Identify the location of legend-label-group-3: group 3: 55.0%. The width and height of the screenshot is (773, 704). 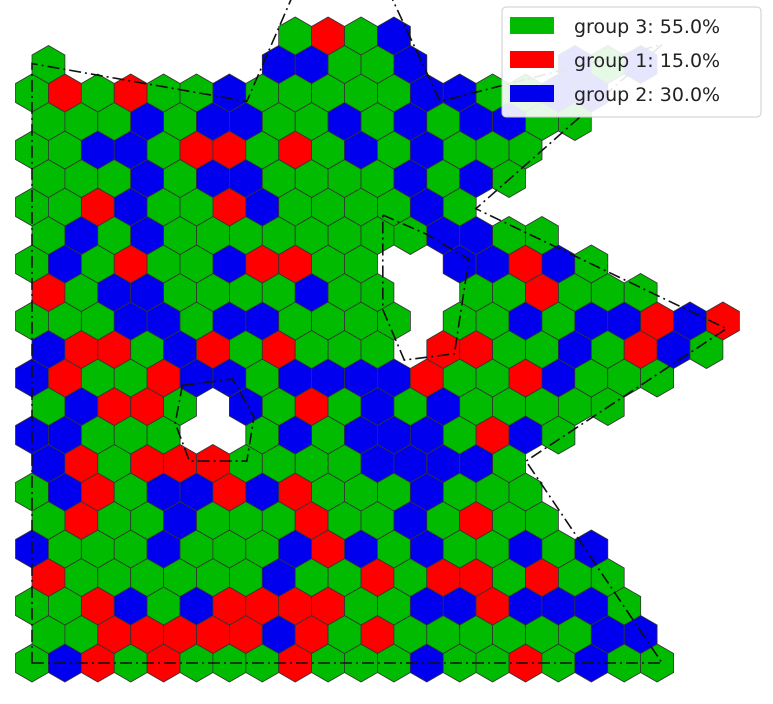
(647, 27).